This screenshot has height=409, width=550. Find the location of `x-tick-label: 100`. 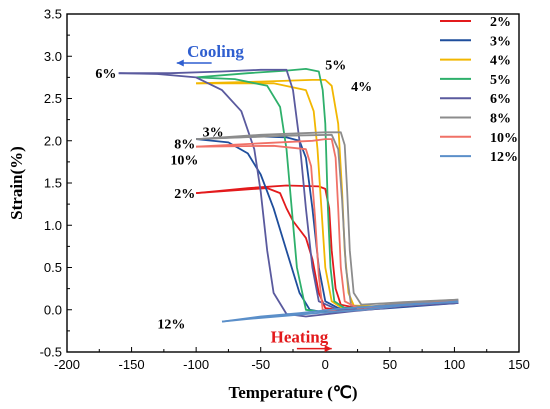

x-tick-label: 100 is located at coordinates (455, 364).